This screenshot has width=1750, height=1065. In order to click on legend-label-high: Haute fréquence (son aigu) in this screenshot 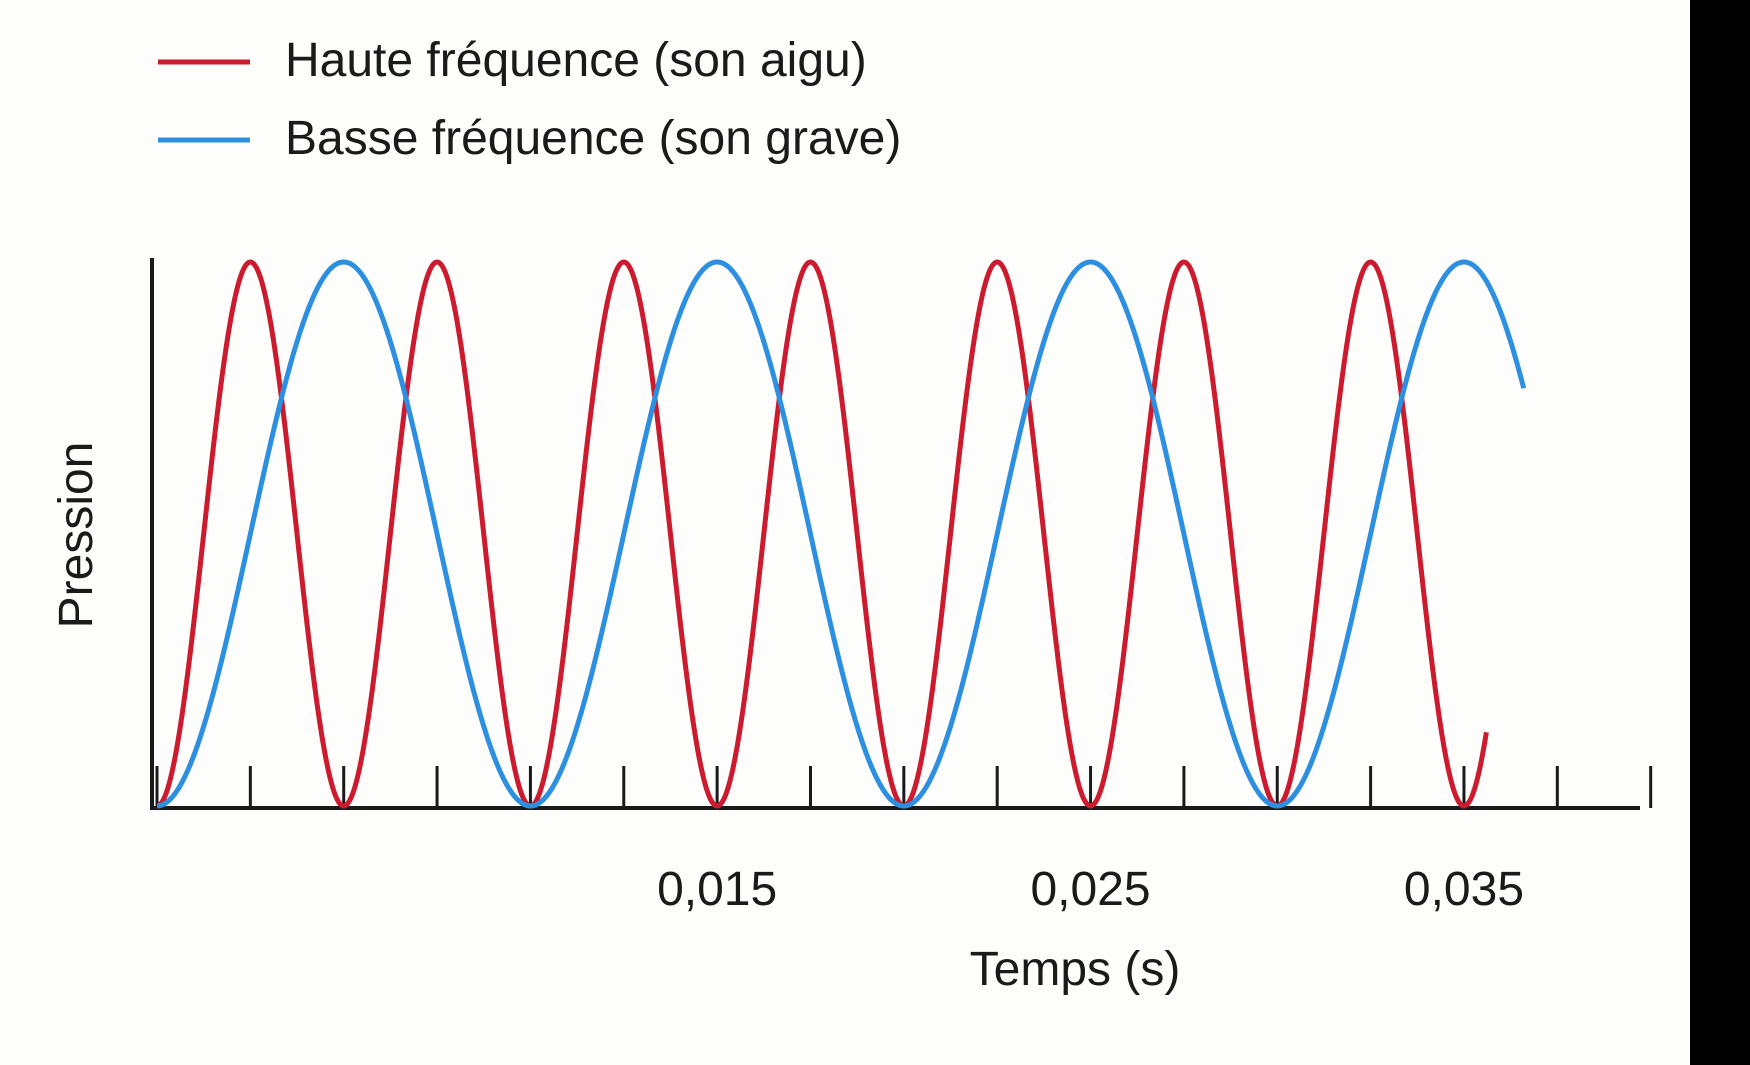, I will do `click(576, 60)`.